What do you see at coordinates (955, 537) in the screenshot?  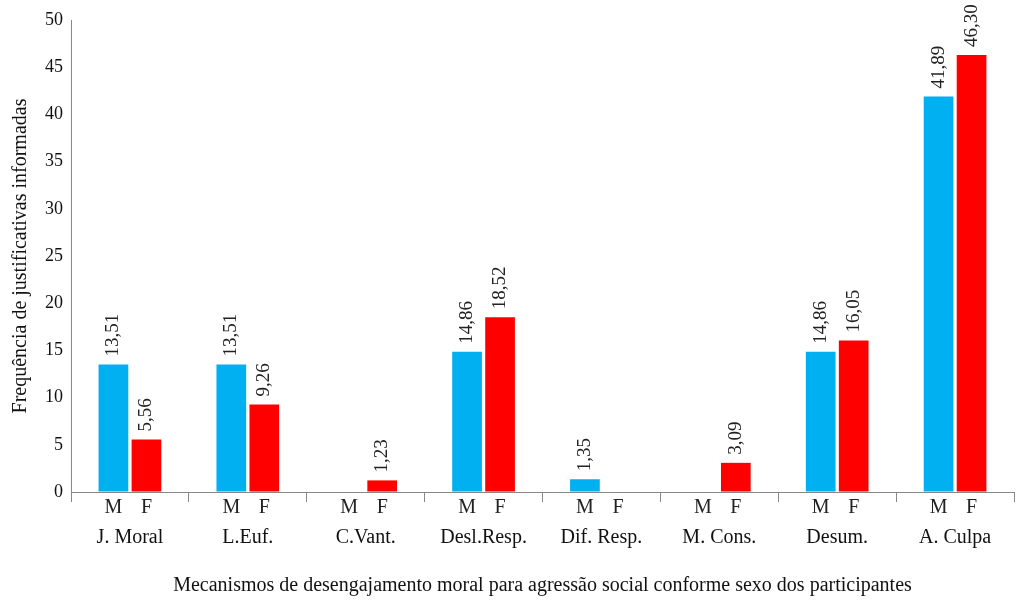 I see `x-tick-label: A. Culpa` at bounding box center [955, 537].